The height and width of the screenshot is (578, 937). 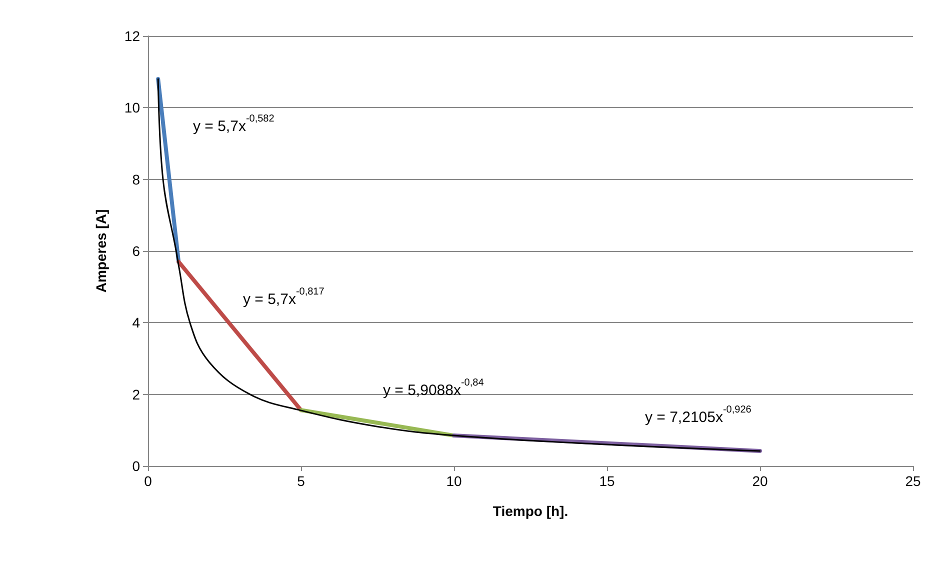 I want to click on y-tick-label: 6, so click(x=136, y=251).